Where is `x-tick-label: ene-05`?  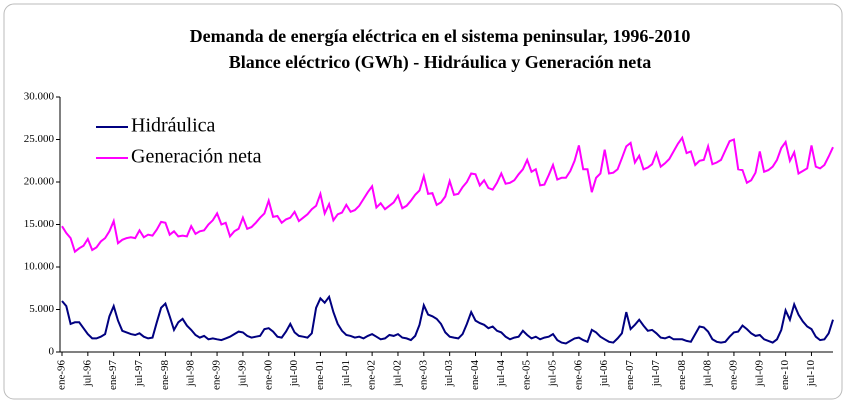
x-tick-label: ene-05 is located at coordinates (527, 375).